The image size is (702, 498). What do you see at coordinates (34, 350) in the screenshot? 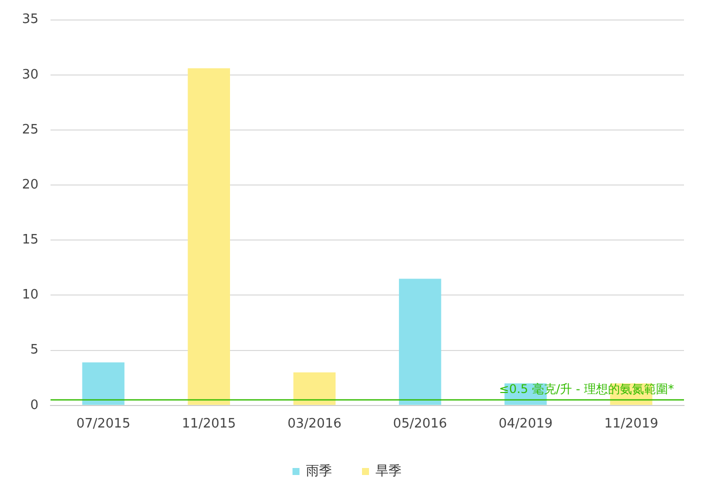
I see `y-tick-label: 5` at bounding box center [34, 350].